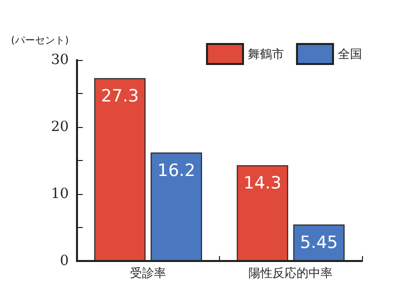 This screenshot has width=405, height=294. What do you see at coordinates (176, 170) in the screenshot?
I see `data-label: 16.2` at bounding box center [176, 170].